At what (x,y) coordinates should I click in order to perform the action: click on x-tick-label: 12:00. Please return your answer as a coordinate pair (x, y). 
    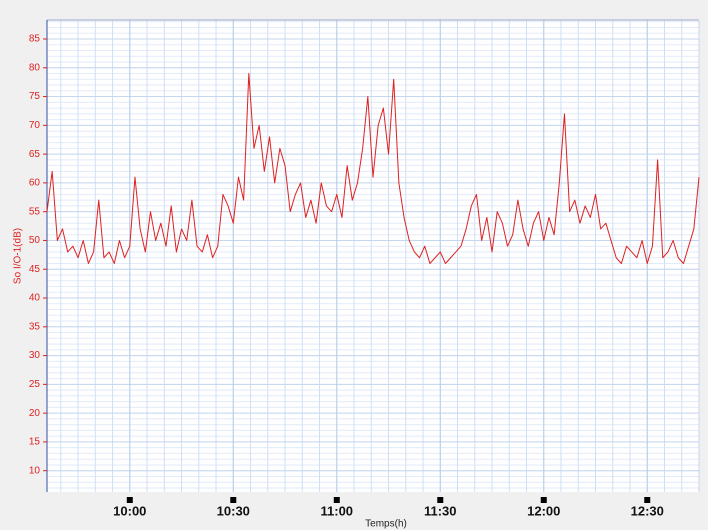
    Looking at the image, I should click on (543, 510).